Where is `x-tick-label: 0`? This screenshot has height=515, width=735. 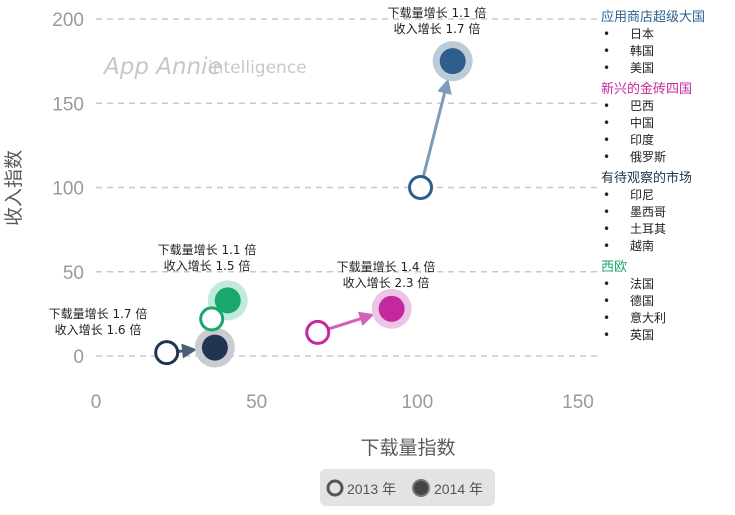 x-tick-label: 0 is located at coordinates (96, 402).